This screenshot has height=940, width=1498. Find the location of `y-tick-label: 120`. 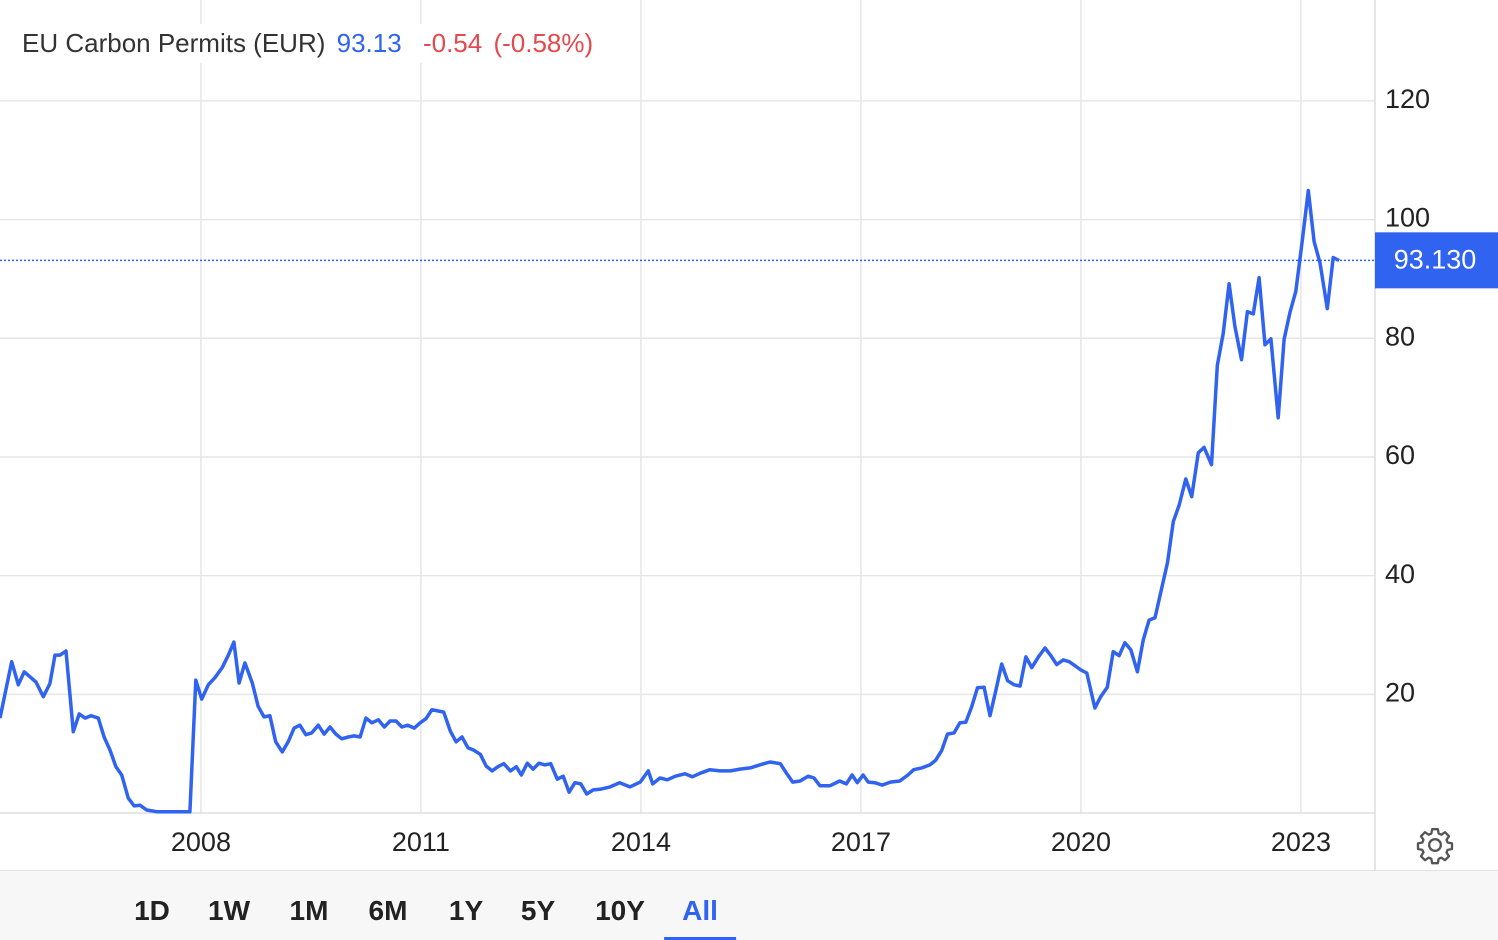

y-tick-label: 120 is located at coordinates (1407, 99).